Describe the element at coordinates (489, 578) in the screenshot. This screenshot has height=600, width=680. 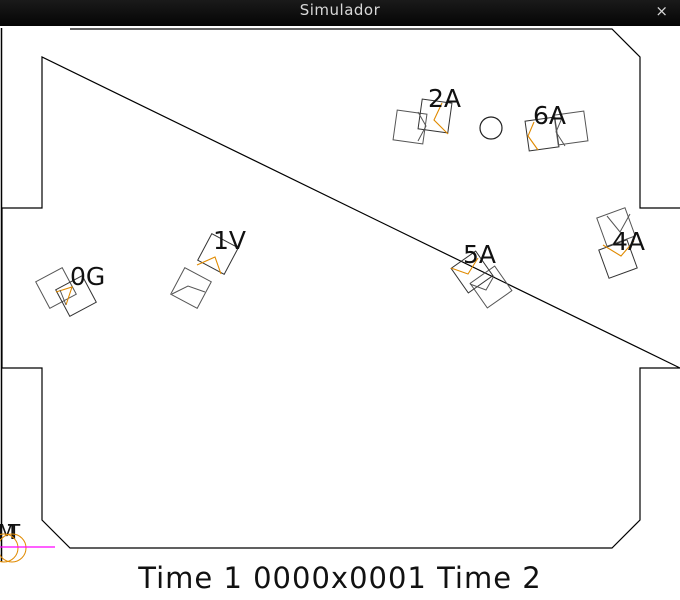
I see `team-2-label: Time 2` at that location.